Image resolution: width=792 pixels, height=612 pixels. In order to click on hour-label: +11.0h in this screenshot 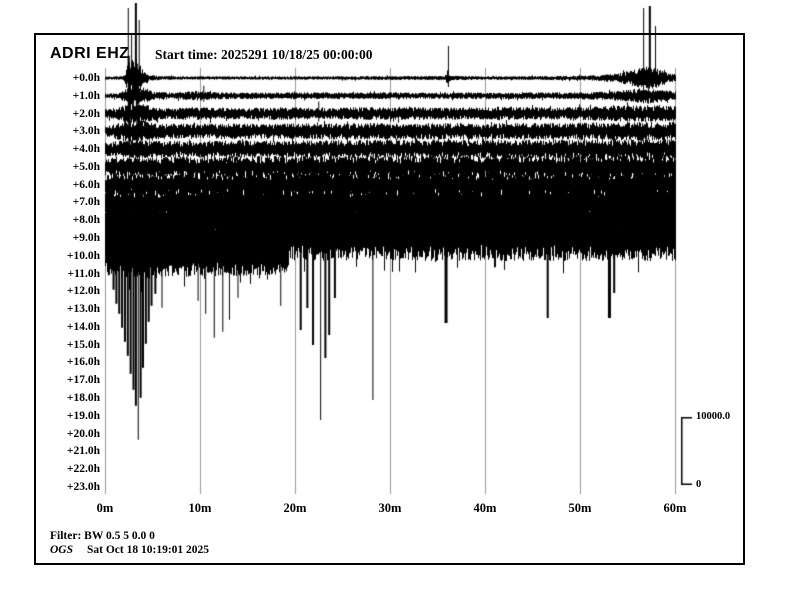, I will do `click(83, 273)`.